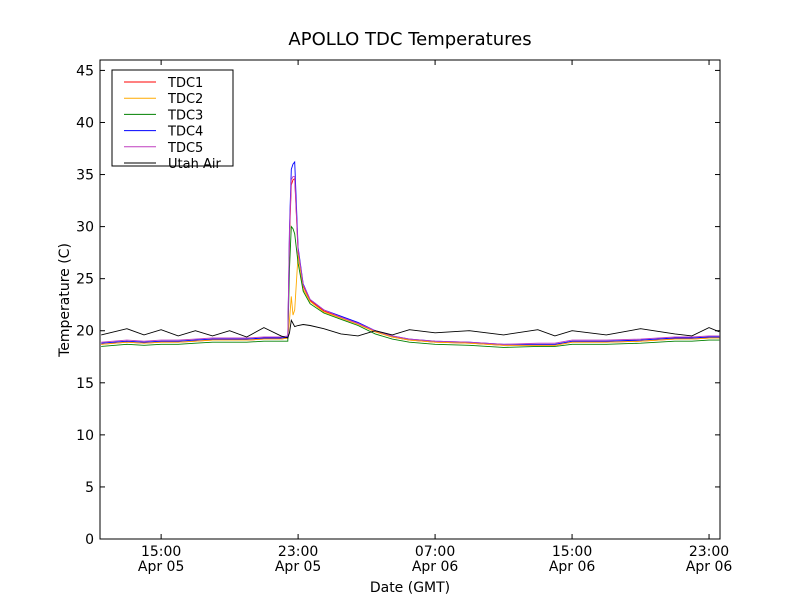  Describe the element at coordinates (85, 332) in the screenshot. I see `y-tick-label: 20` at that location.